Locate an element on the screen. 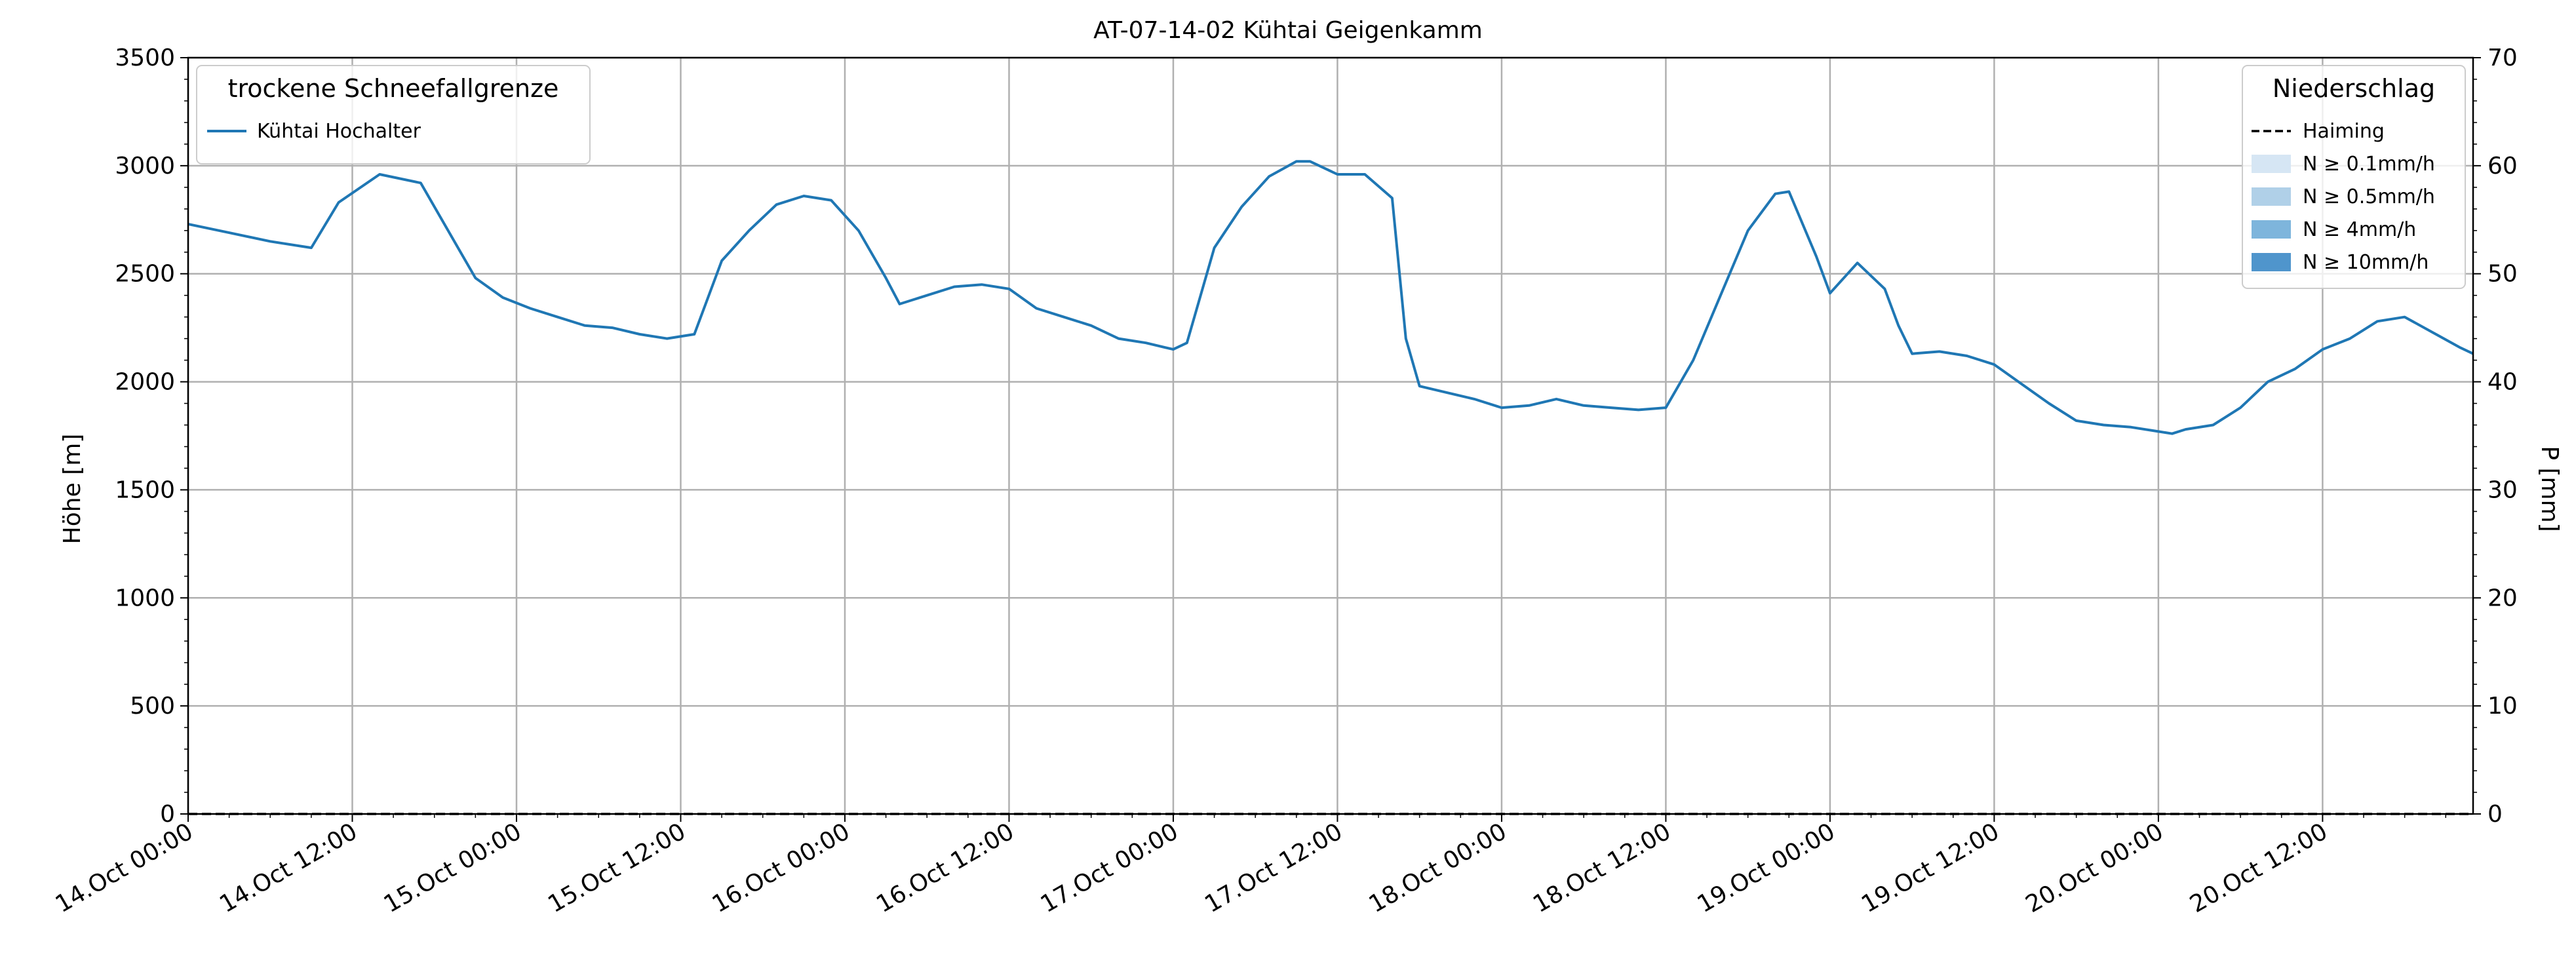  legend-label: N ≥ 4mm/h is located at coordinates (2359, 229).